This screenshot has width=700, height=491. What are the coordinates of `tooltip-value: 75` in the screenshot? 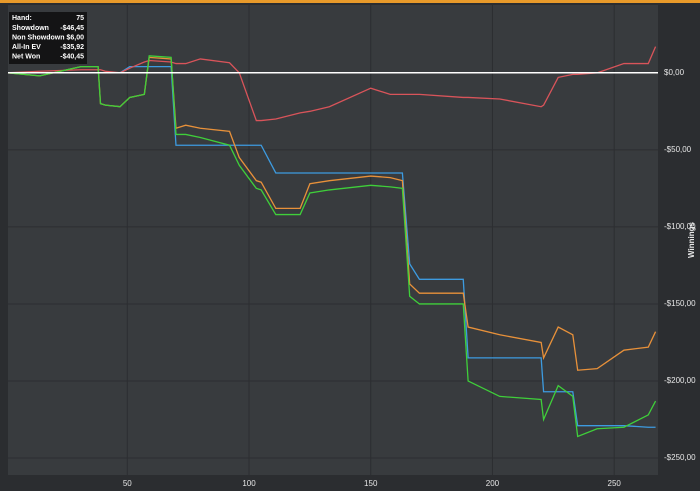 It's located at (80, 18).